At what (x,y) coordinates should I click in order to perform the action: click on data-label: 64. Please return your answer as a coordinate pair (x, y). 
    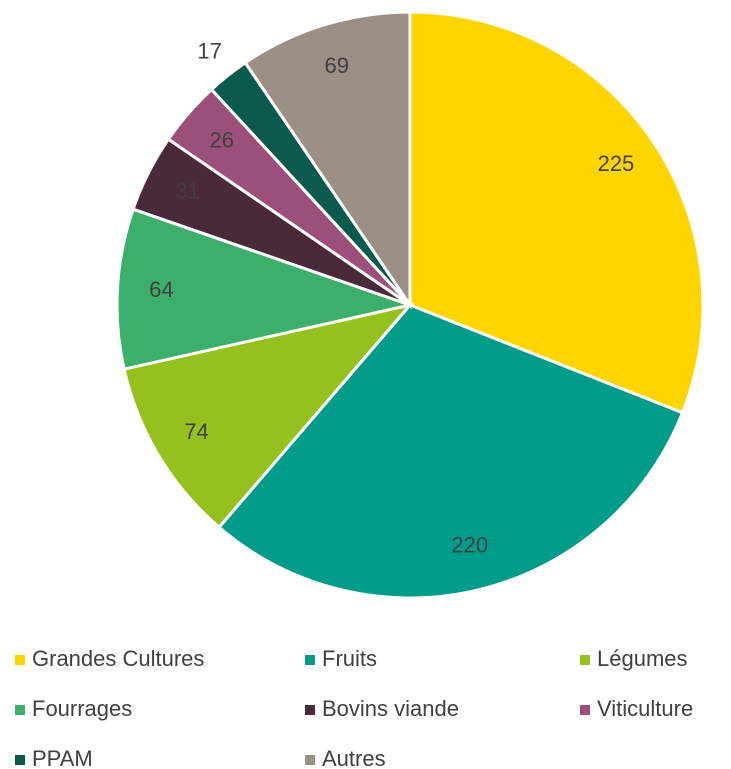
    Looking at the image, I should click on (161, 289).